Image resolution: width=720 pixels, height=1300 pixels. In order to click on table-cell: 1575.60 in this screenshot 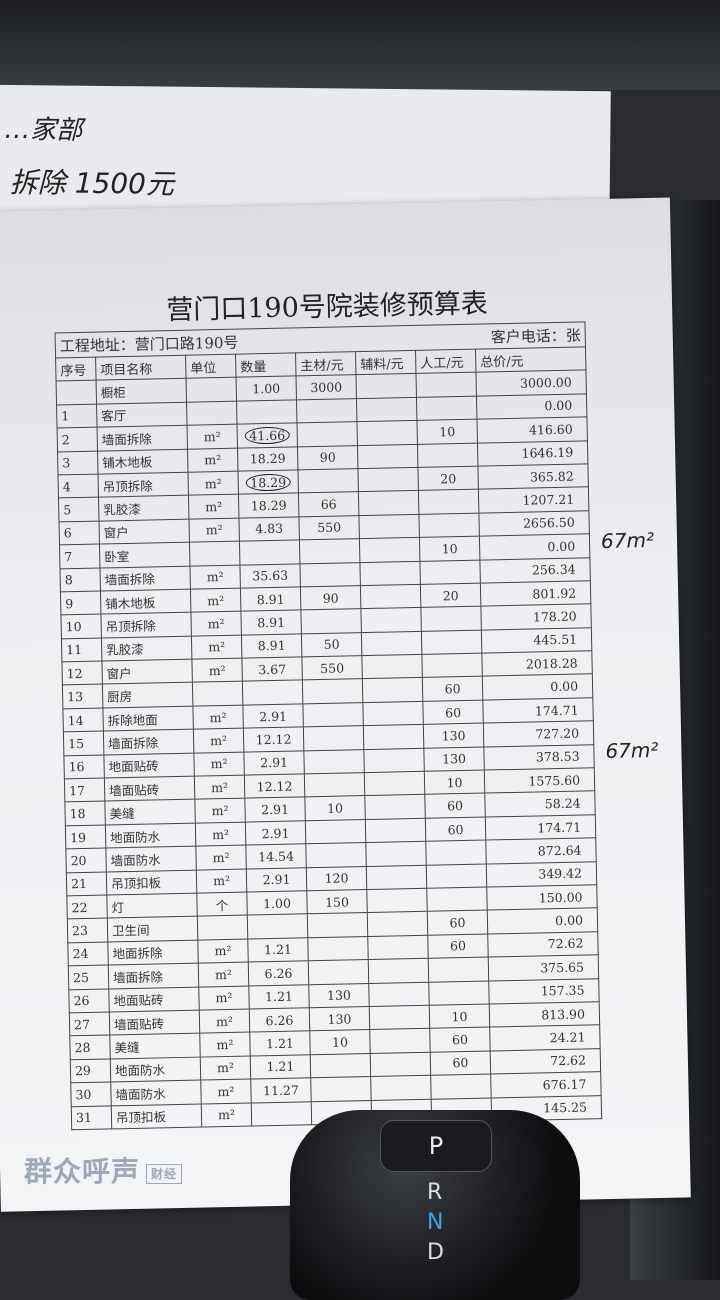, I will do `click(539, 780)`.